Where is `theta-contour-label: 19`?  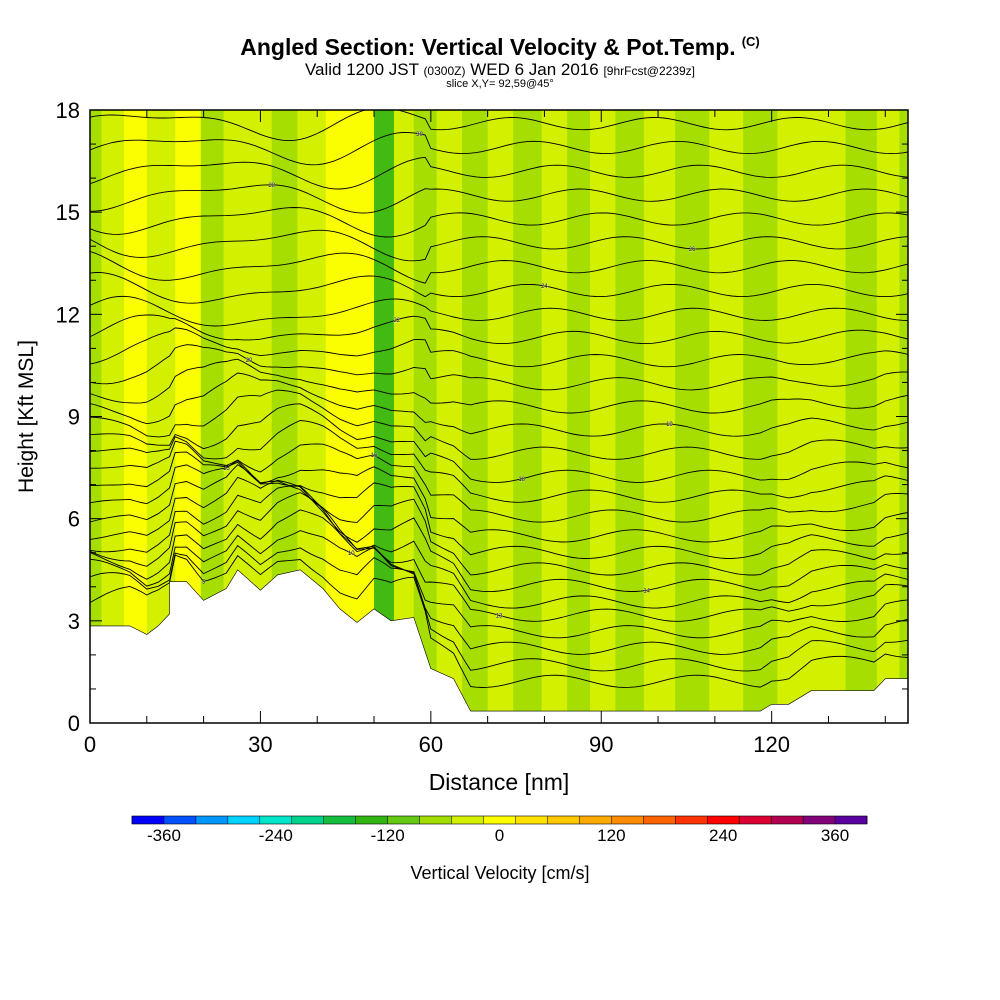
theta-contour-label: 19 is located at coordinates (669, 425).